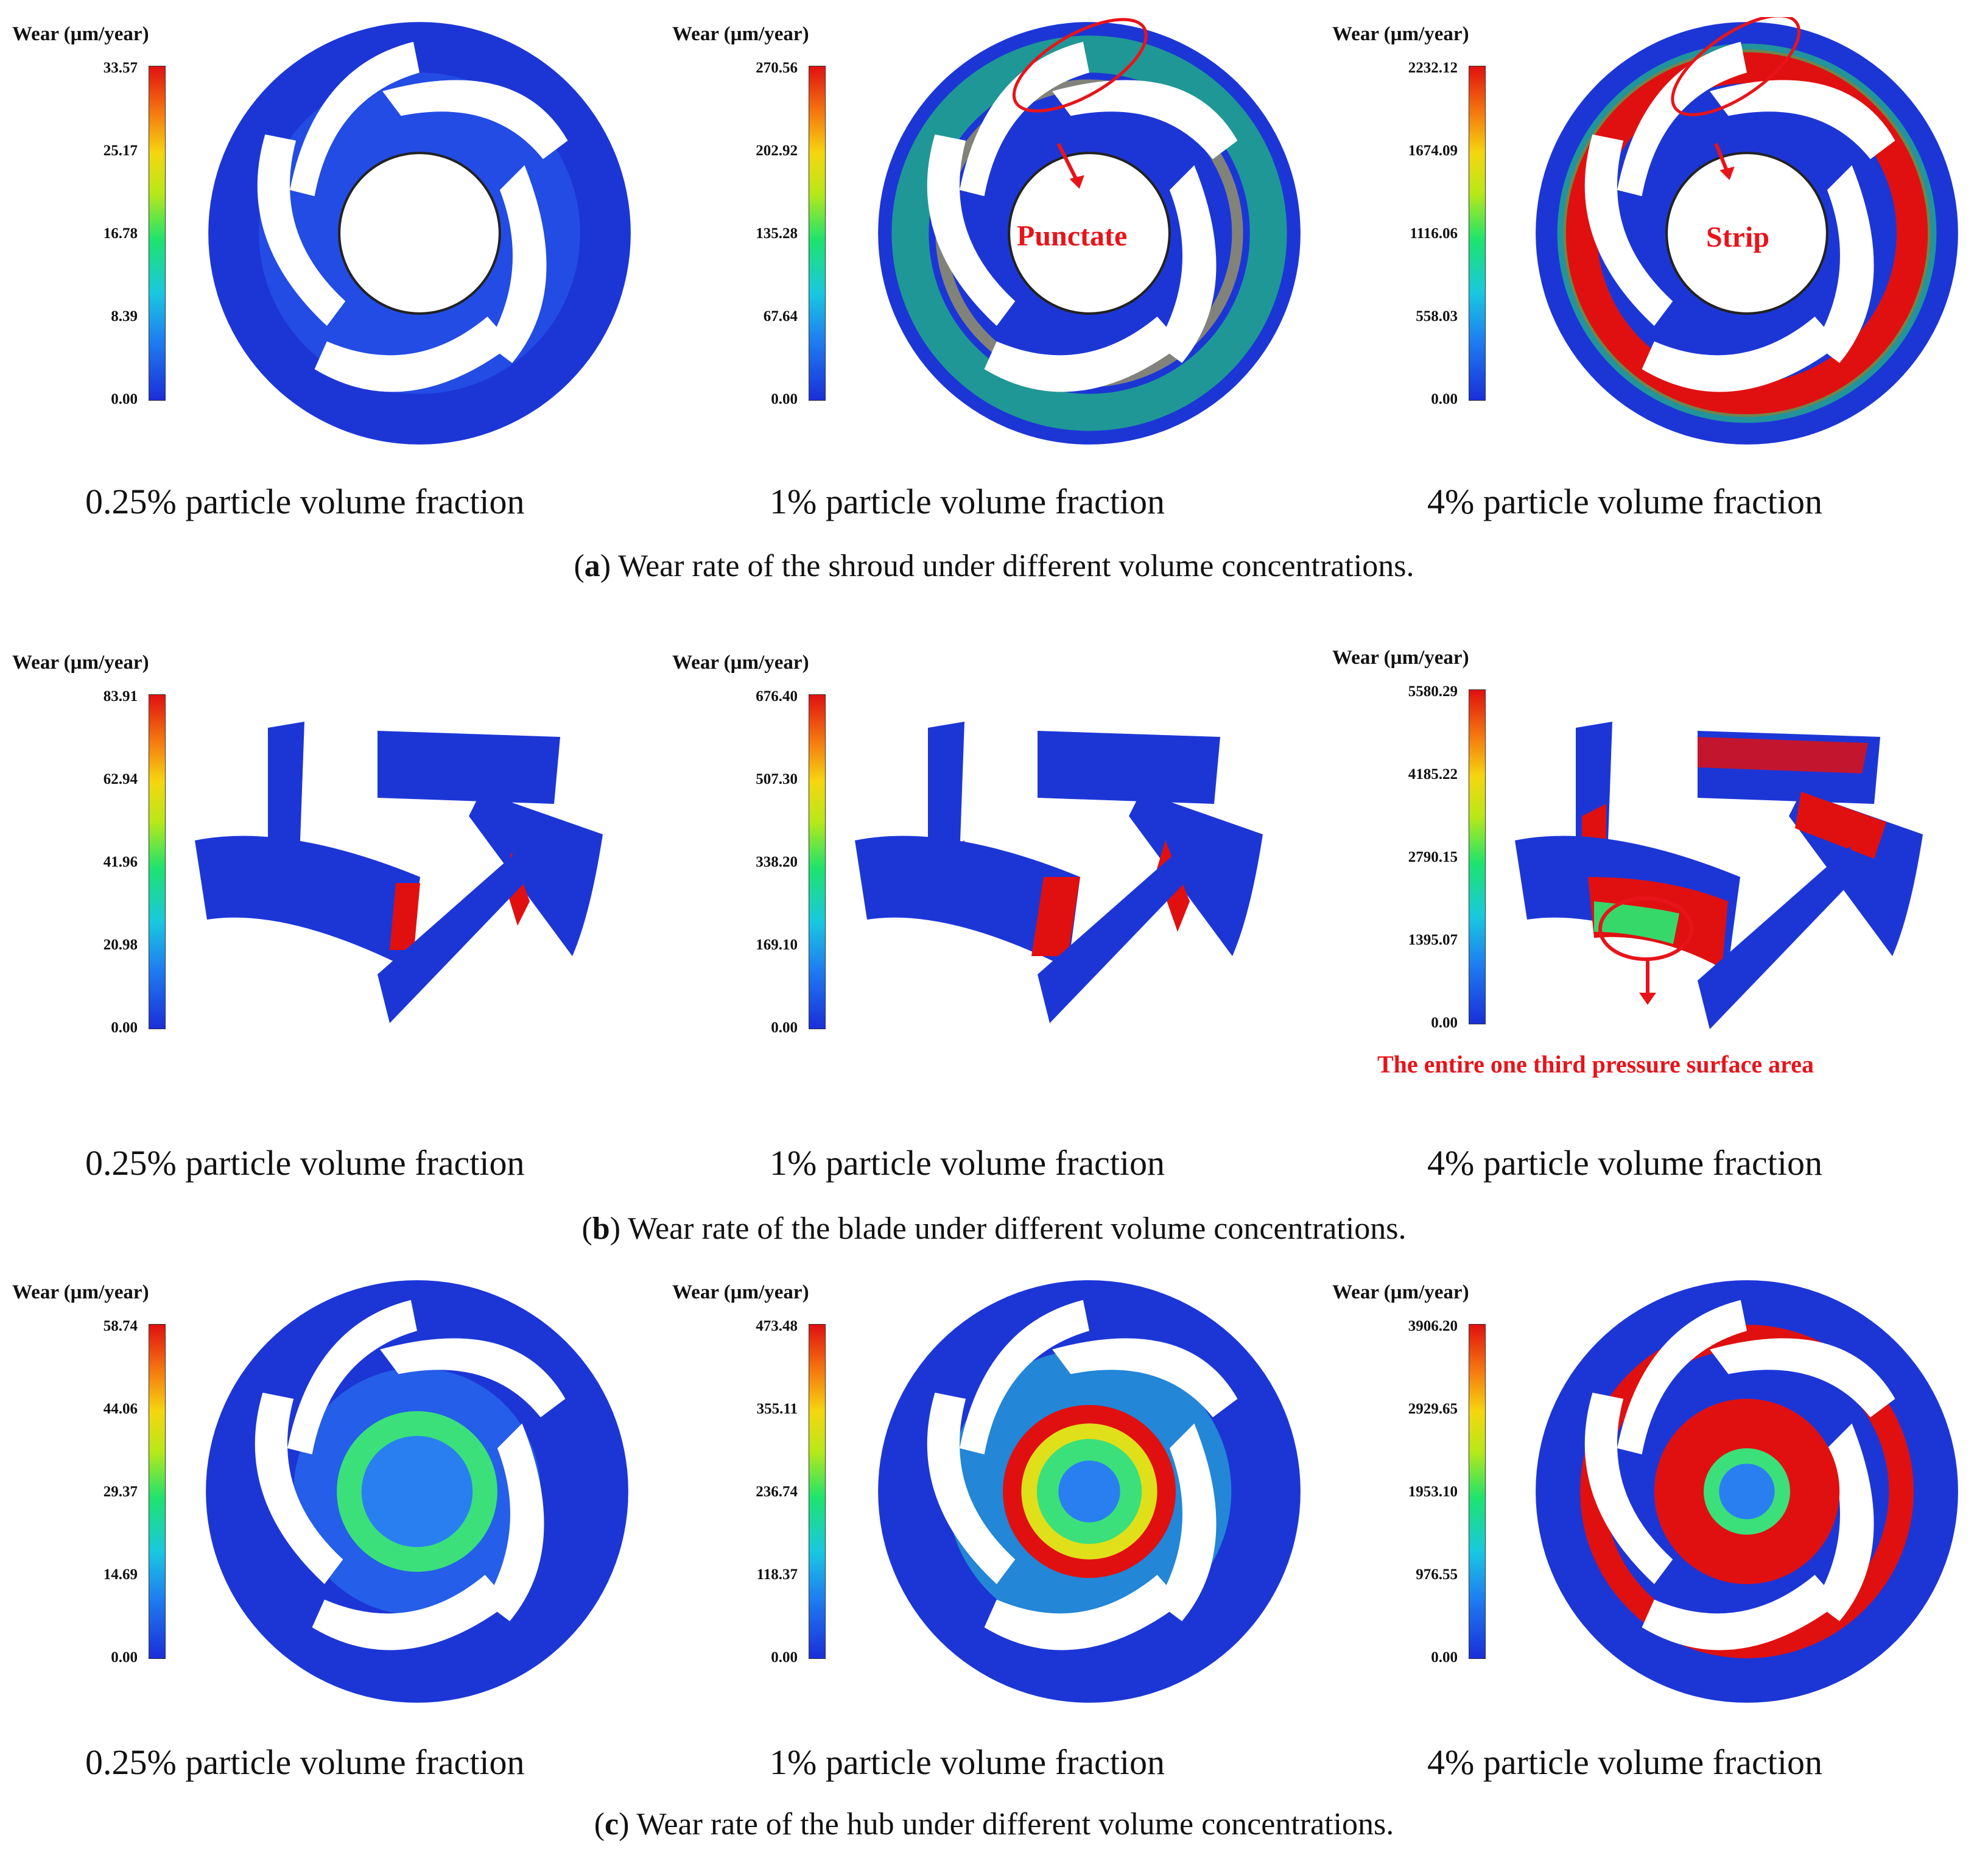 Image resolution: width=1988 pixels, height=1852 pixels. What do you see at coordinates (777, 1492) in the screenshot?
I see `colorbar-tick: 236.74` at bounding box center [777, 1492].